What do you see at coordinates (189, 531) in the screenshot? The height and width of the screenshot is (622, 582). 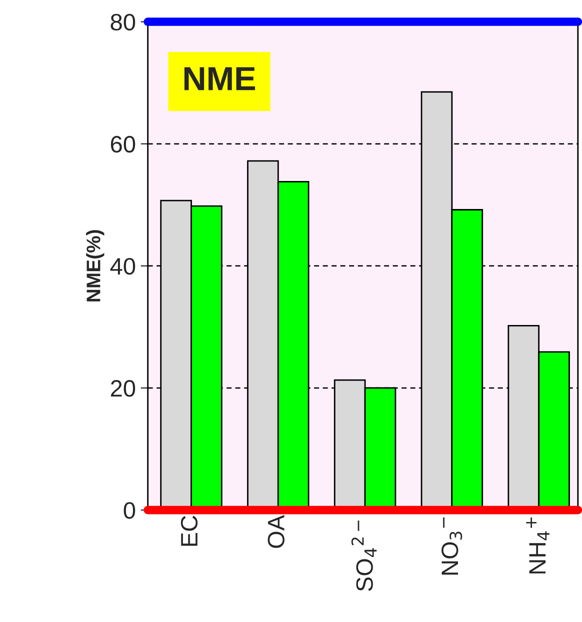 I see `x-tick-label: EC` at bounding box center [189, 531].